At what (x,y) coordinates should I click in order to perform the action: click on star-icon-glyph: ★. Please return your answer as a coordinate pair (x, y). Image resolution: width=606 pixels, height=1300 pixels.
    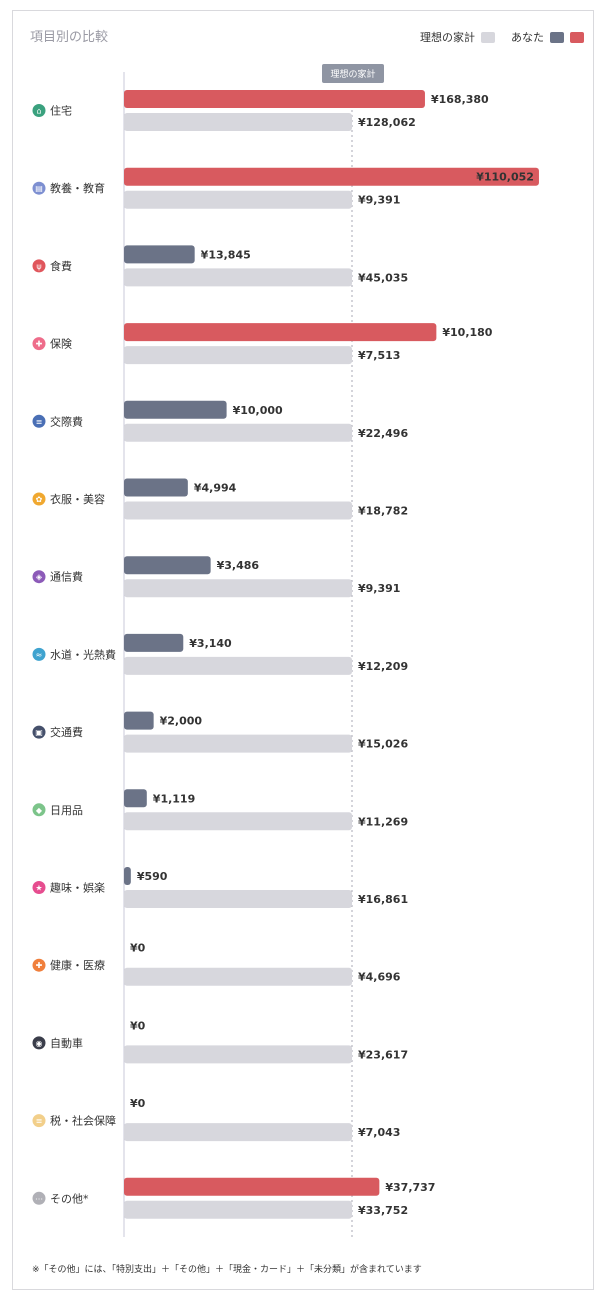
    Looking at the image, I should click on (38, 888).